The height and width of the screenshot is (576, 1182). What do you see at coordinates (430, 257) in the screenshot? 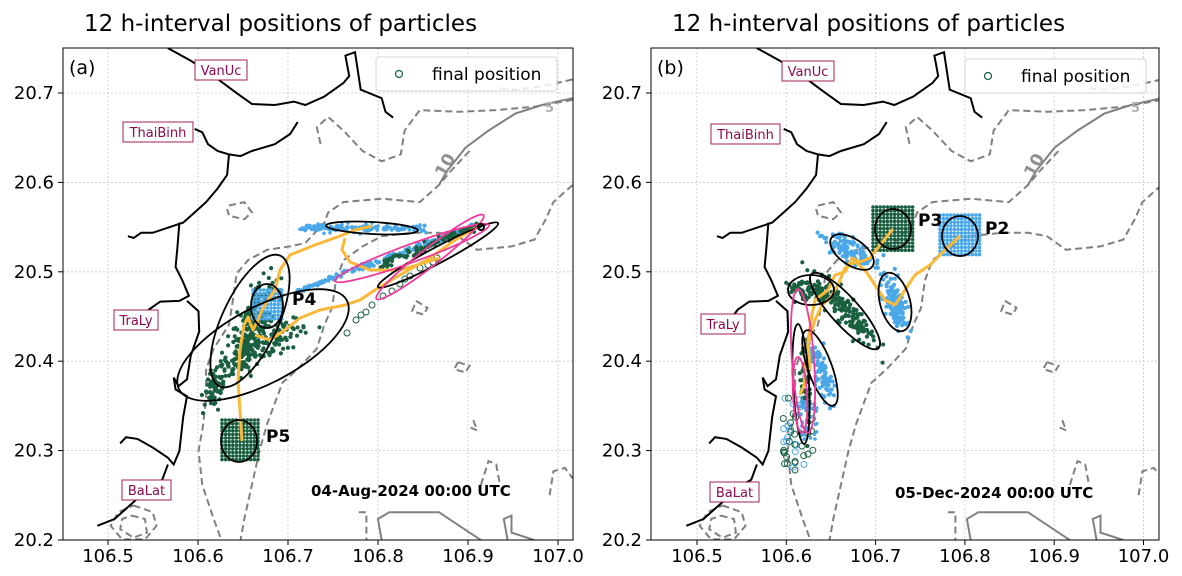
I see `spread-ellipse-alt` at bounding box center [430, 257].